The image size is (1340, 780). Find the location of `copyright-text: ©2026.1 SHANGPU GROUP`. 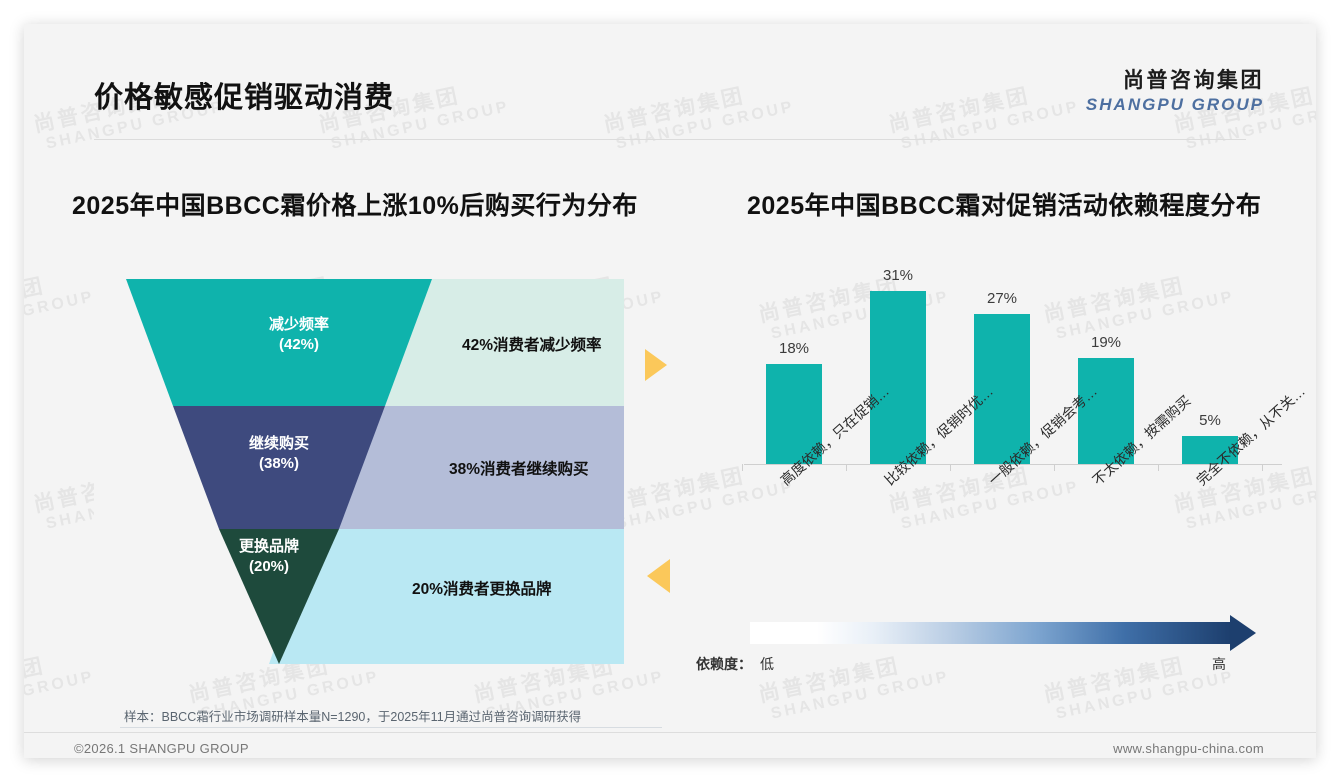

copyright-text: ©2026.1 SHANGPU GROUP is located at coordinates (161, 748).